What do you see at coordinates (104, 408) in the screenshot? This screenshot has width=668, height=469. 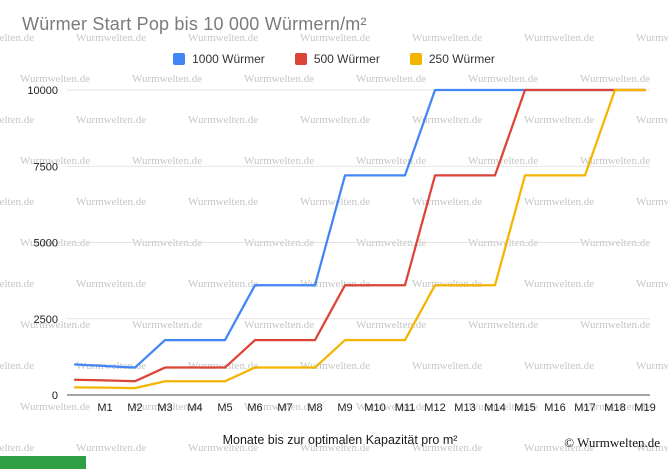 I see `x-tick-label: M1` at bounding box center [104, 408].